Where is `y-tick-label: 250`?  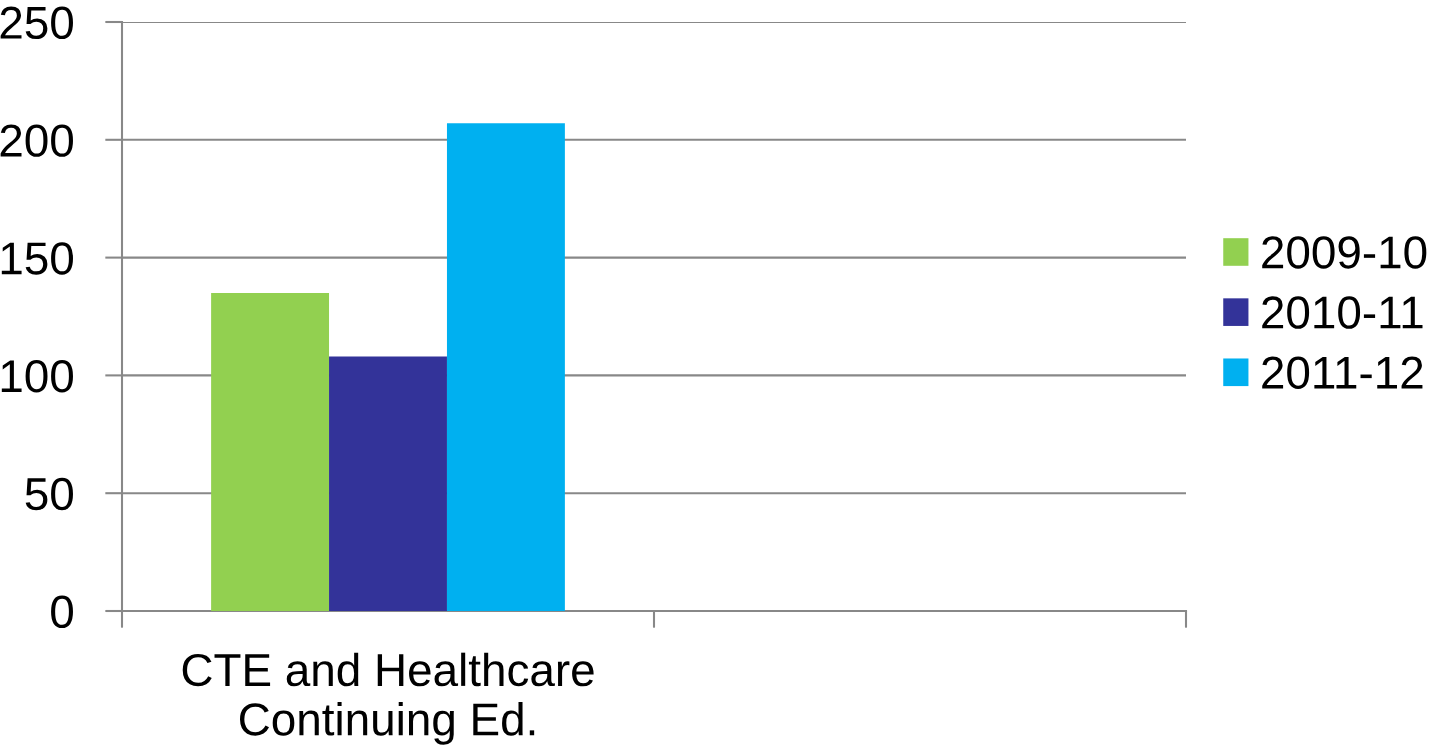 y-tick-label: 250 is located at coordinates (36, 23).